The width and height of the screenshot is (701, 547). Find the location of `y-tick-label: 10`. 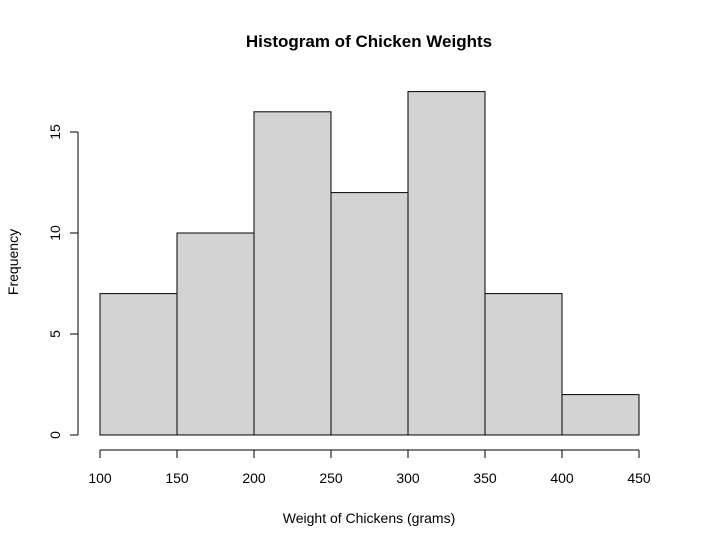

y-tick-label: 10 is located at coordinates (55, 233).